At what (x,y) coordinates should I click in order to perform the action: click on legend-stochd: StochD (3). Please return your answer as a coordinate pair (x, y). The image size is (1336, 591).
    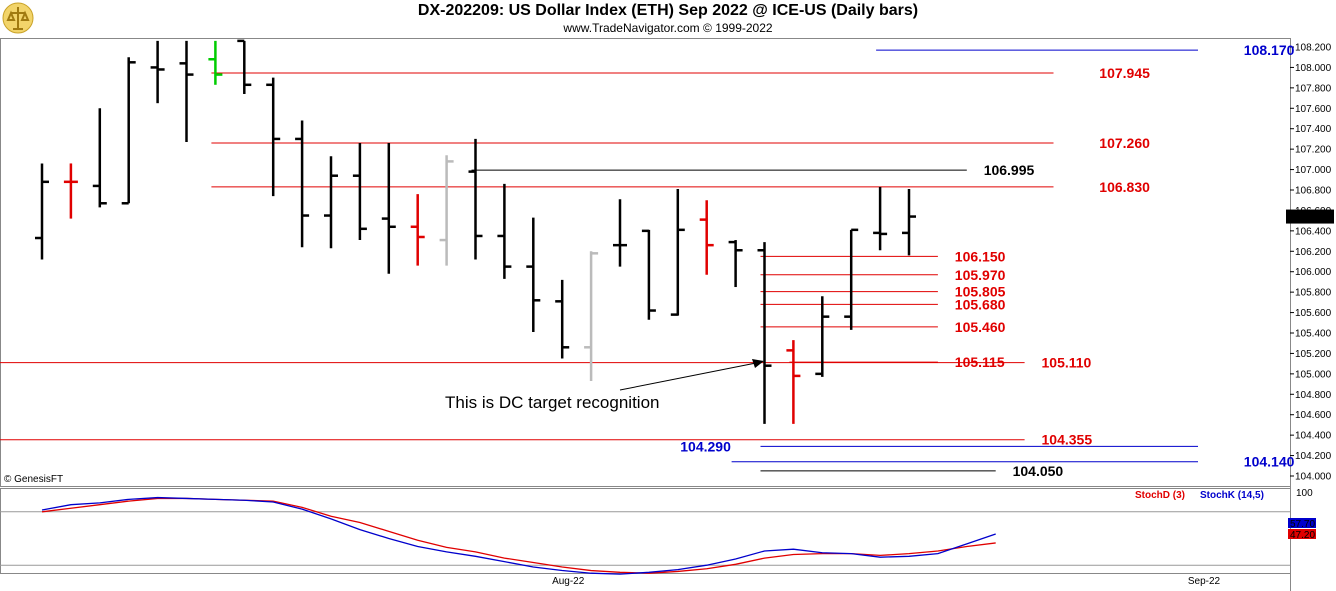
    Looking at the image, I should click on (1160, 495).